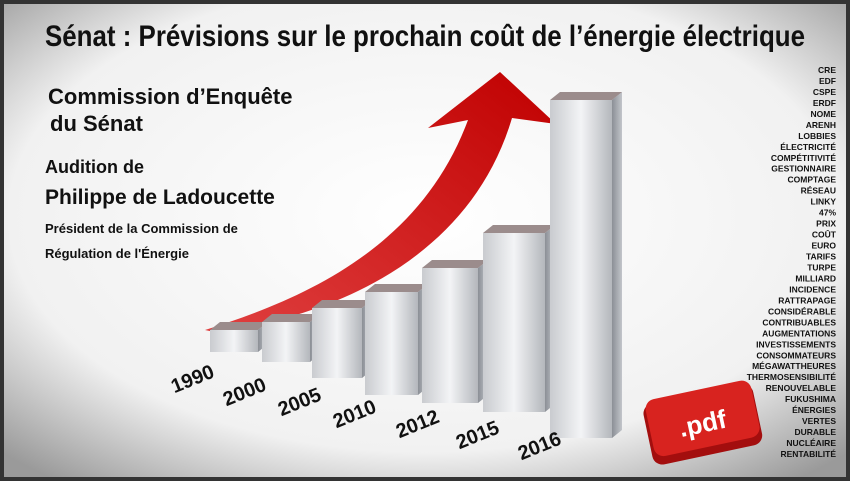  I want to click on keyword: PRIX, so click(826, 224).